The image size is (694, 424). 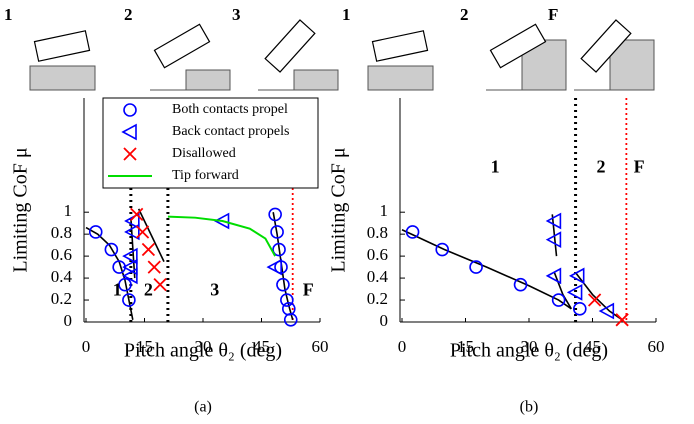 What do you see at coordinates (203, 407) in the screenshot?
I see `caption: (a)` at bounding box center [203, 407].